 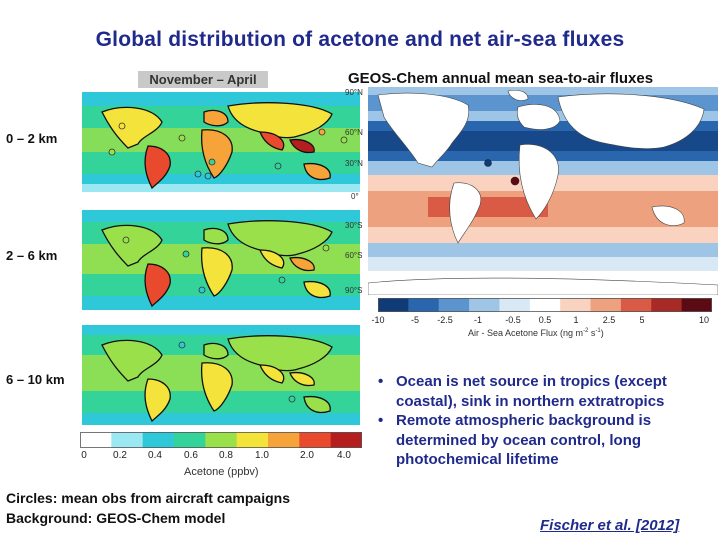 I want to click on acetone-colorbar, so click(x=221, y=440).